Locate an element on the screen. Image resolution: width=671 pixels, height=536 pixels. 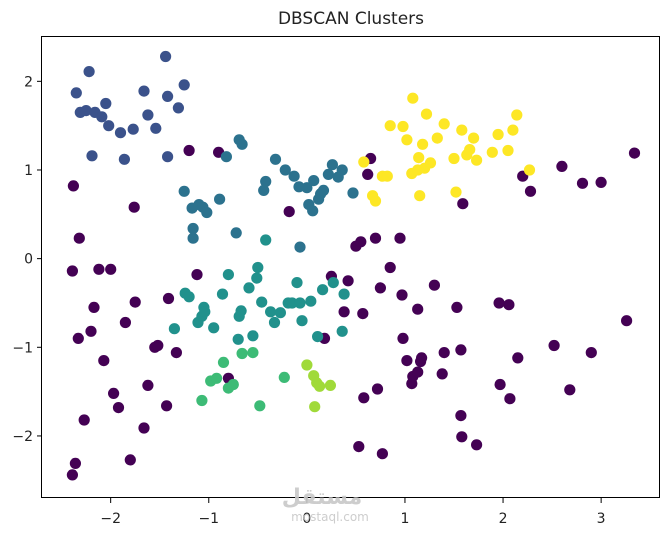
x-tick-label: −1 is located at coordinates (208, 519).